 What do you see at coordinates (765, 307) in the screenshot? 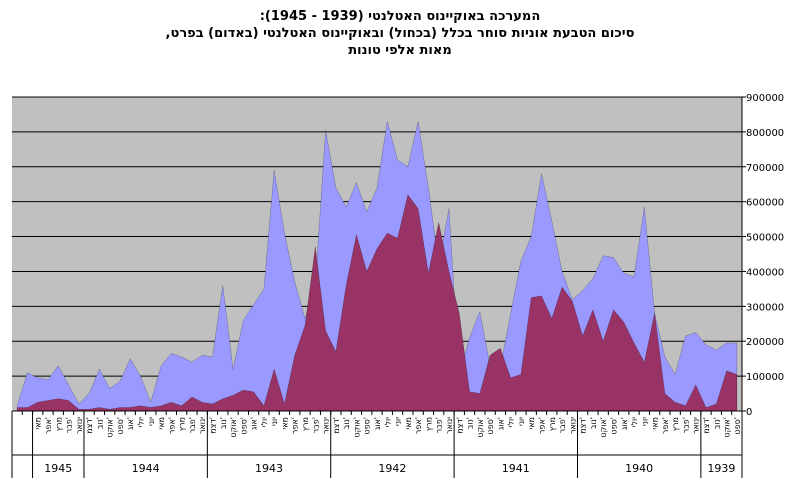
I see `y-tick-label: 300000` at bounding box center [765, 307].